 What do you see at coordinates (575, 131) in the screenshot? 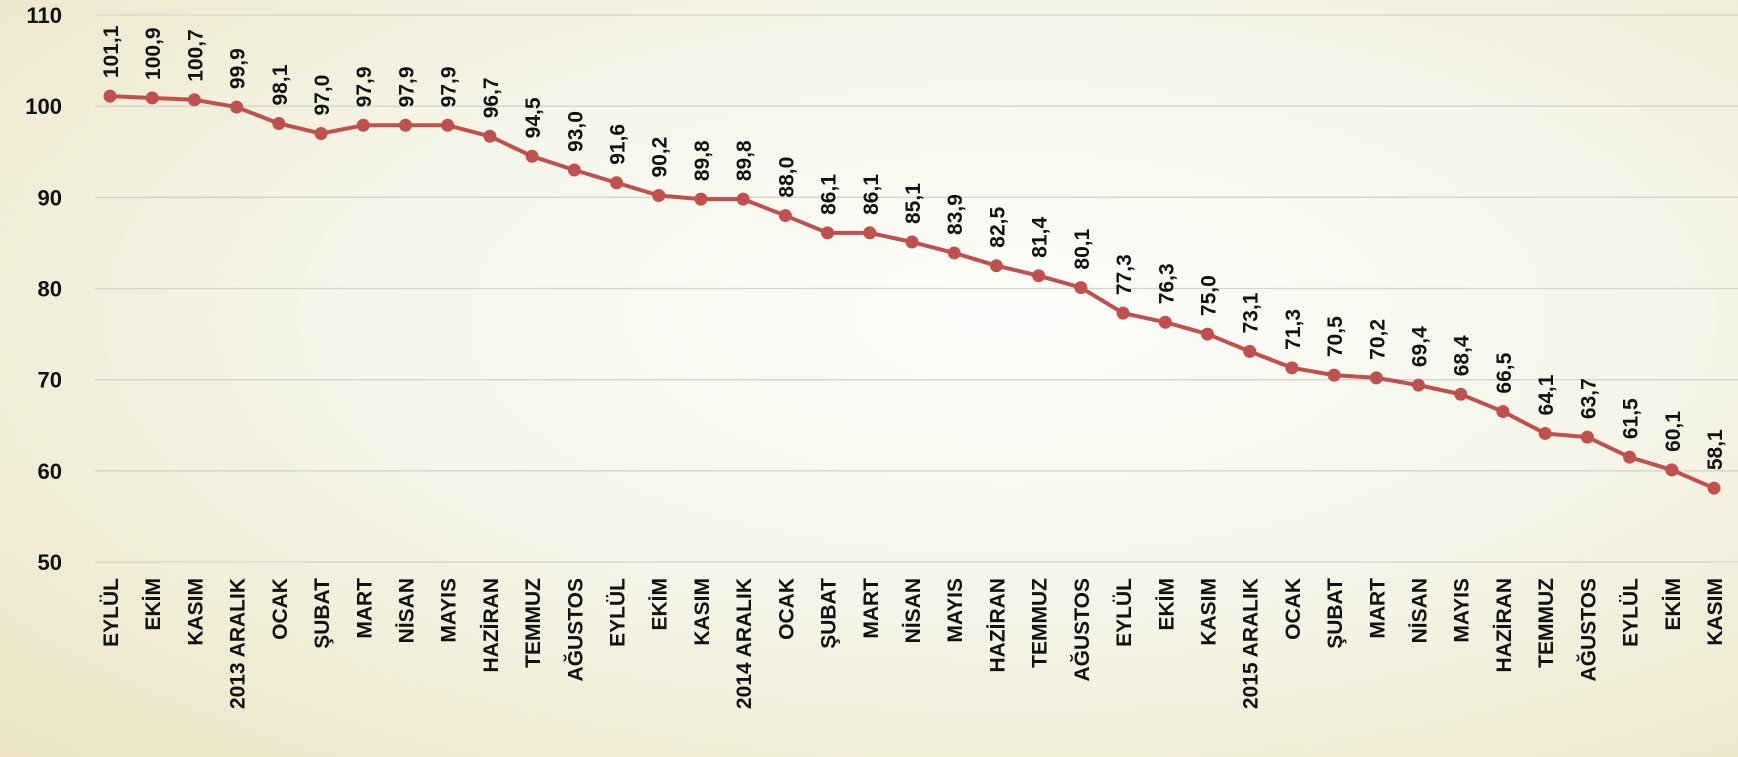
I see `data-label: 93,0` at bounding box center [575, 131].